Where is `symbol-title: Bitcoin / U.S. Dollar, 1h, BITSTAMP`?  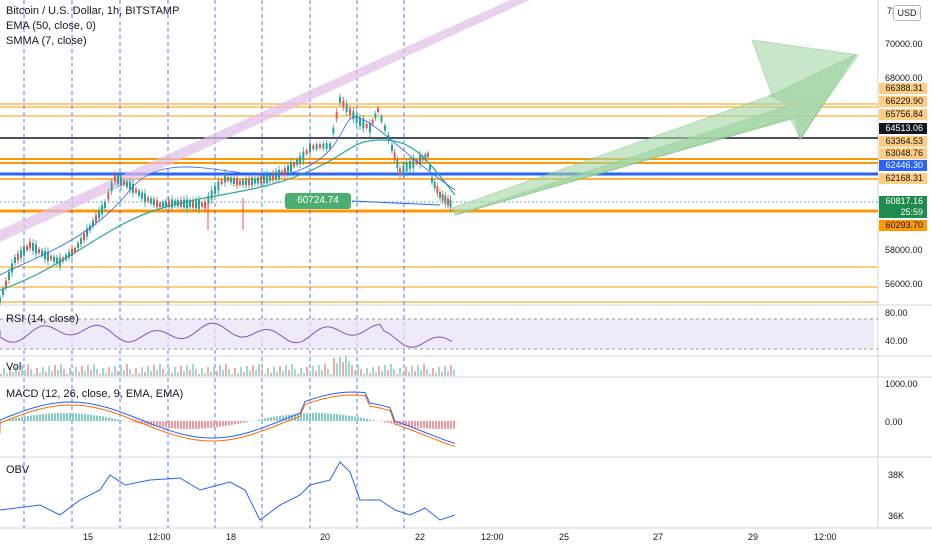
symbol-title: Bitcoin / U.S. Dollar, 1h, BITSTAMP is located at coordinates (93, 11).